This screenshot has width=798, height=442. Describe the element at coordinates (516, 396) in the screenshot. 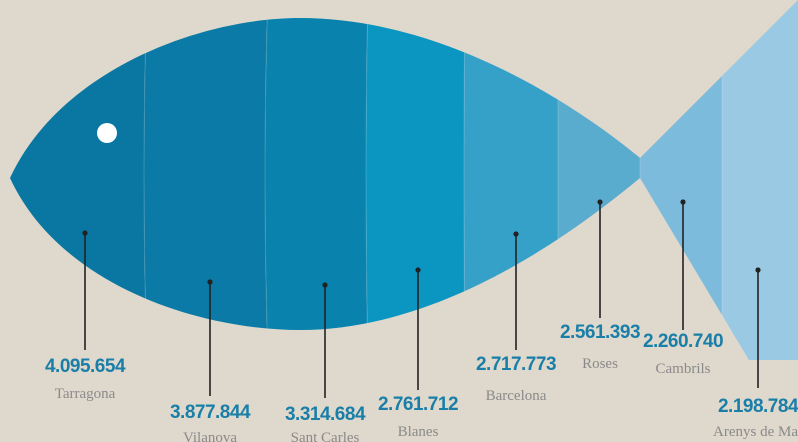

I see `category-label: Barcelona` at that location.